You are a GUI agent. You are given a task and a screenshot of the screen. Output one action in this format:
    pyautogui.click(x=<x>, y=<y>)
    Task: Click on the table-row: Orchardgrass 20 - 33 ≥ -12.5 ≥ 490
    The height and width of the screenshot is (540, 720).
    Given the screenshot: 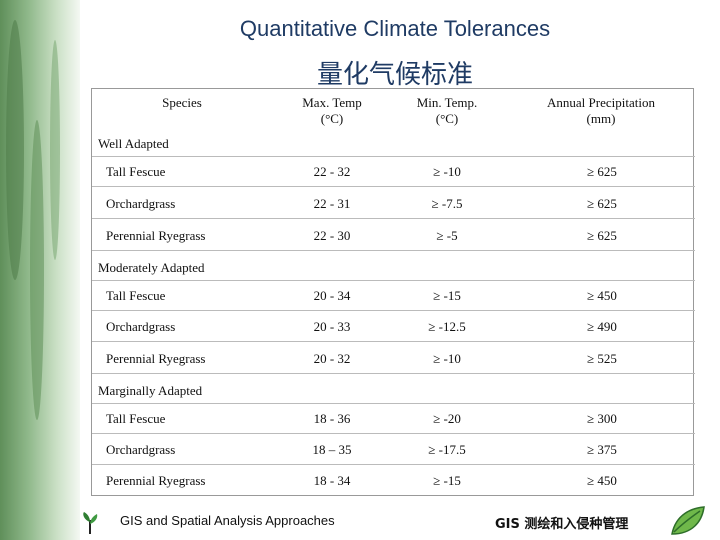 What is the action you would take?
    pyautogui.click(x=393, y=327)
    